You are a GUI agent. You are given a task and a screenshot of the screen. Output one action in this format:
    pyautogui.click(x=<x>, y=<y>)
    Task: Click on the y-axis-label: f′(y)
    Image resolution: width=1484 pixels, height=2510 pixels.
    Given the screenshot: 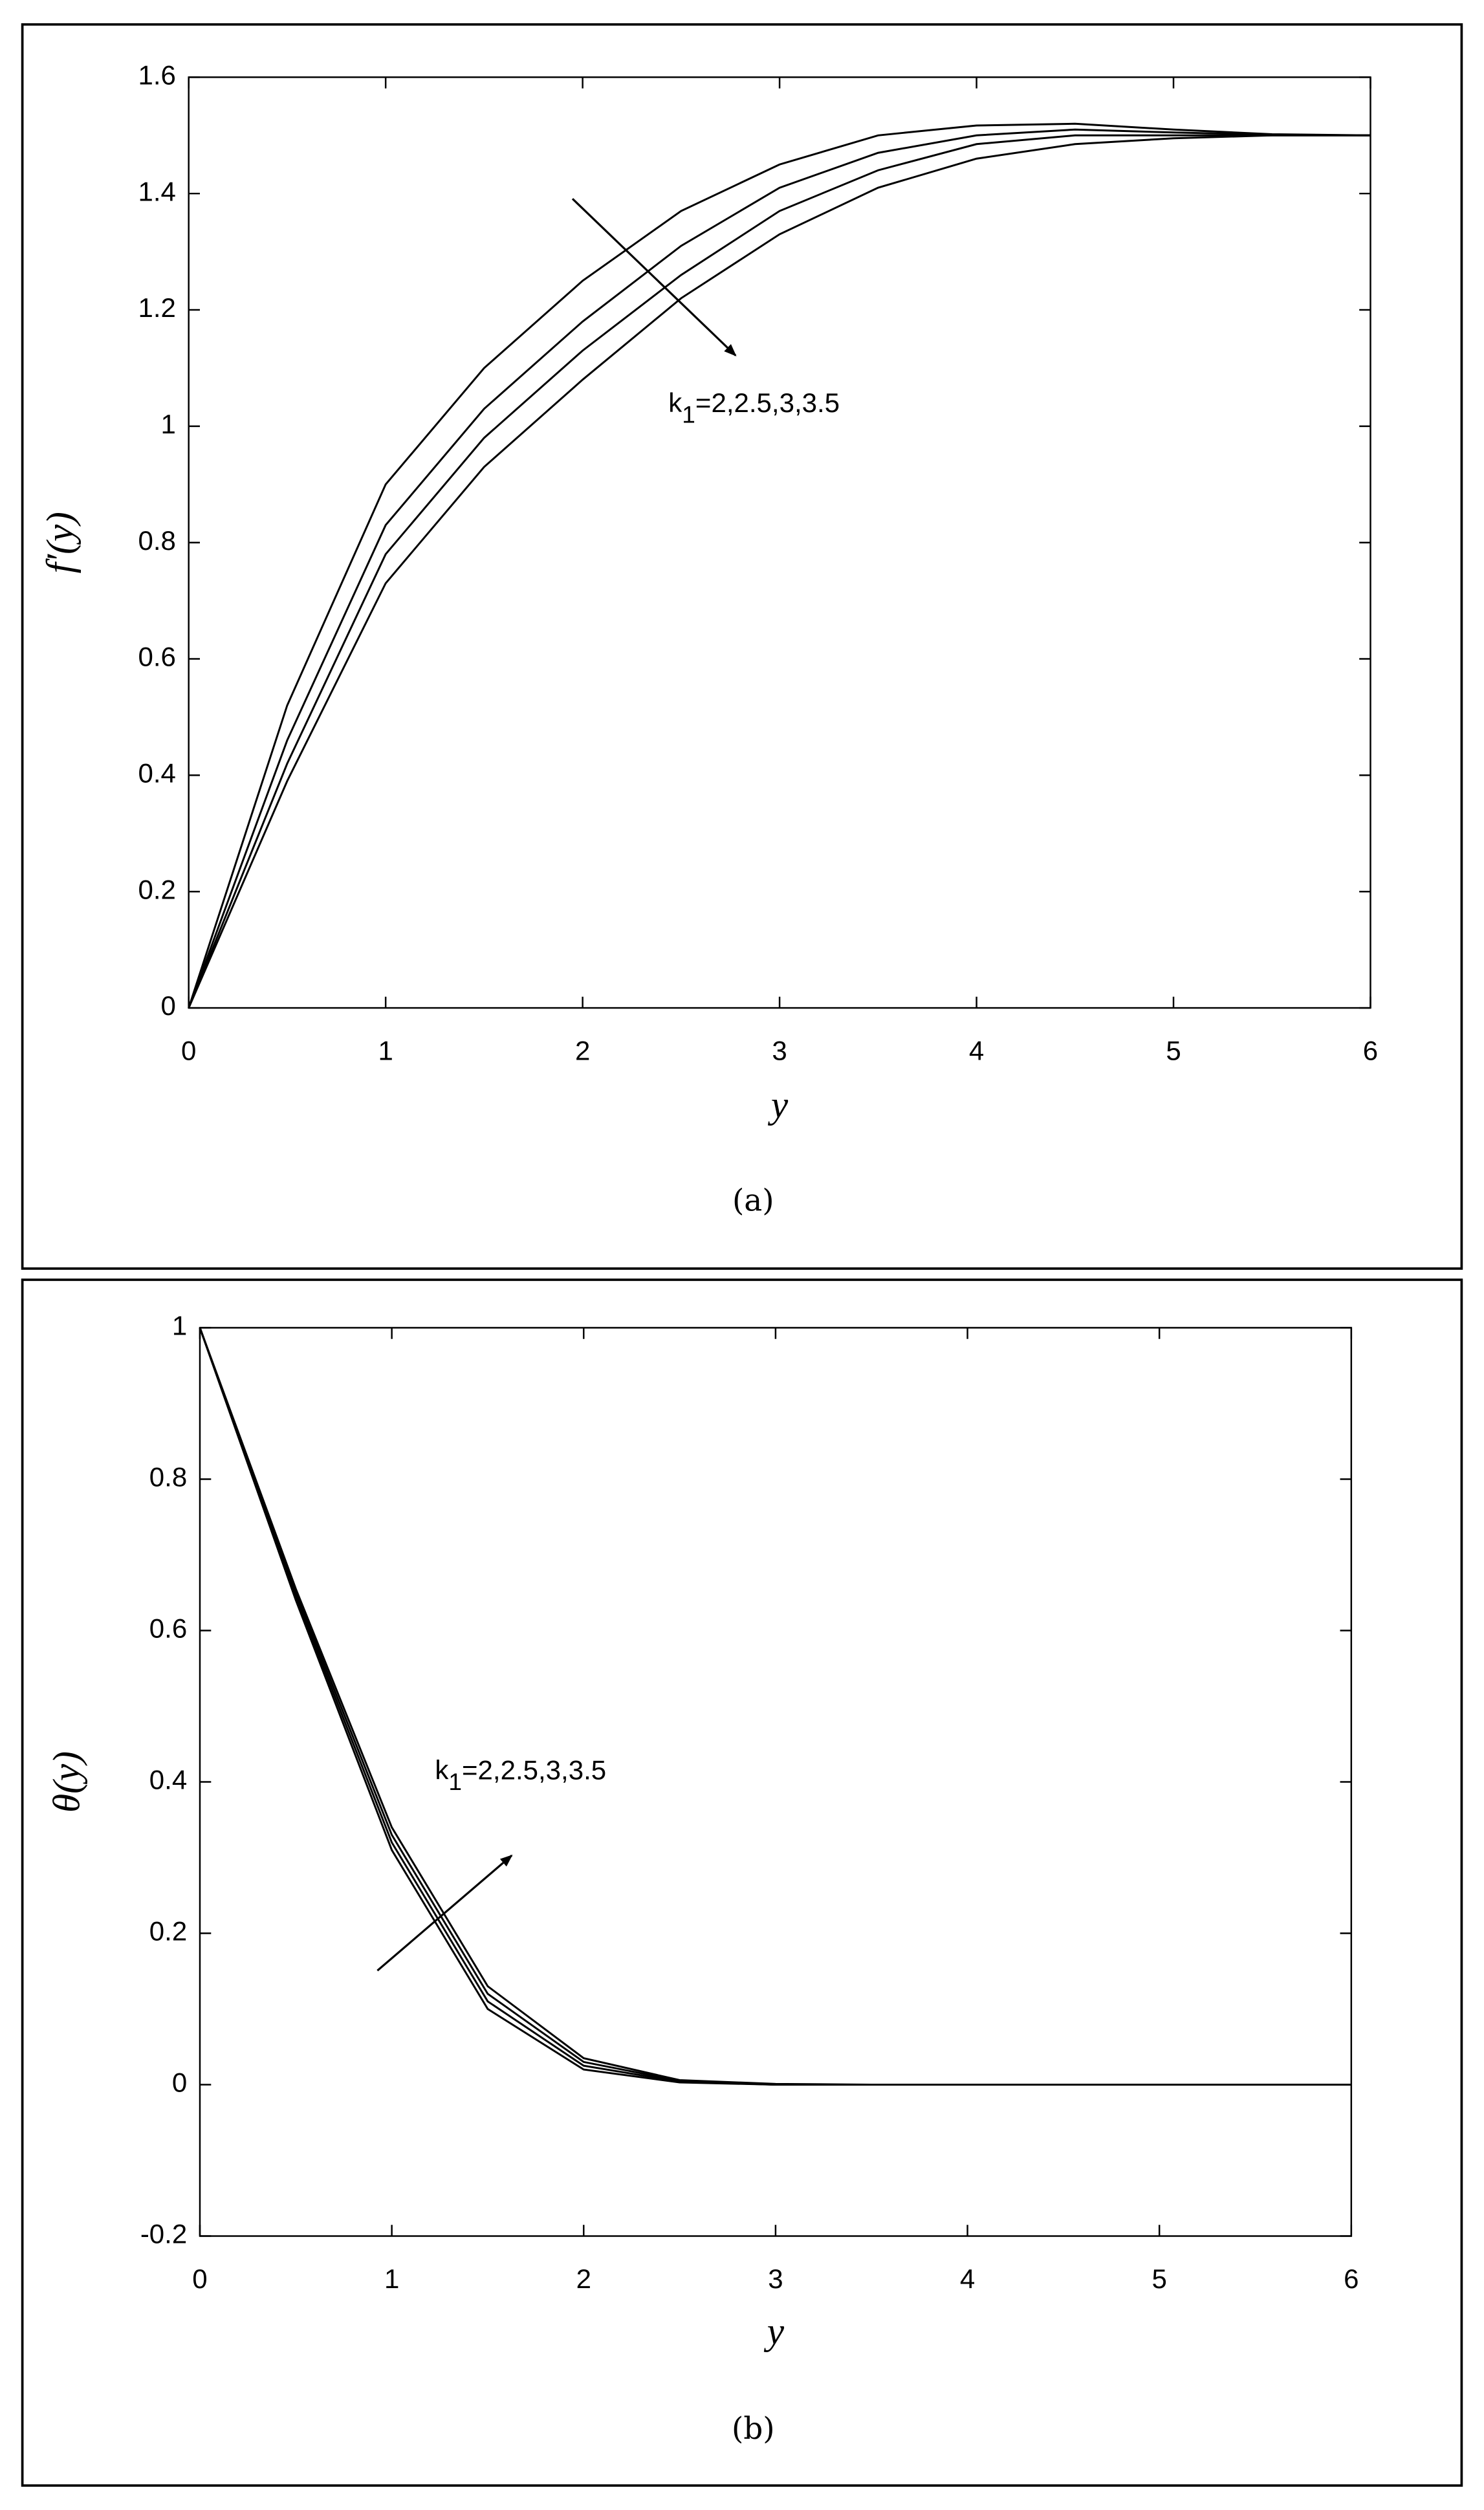 What is the action you would take?
    pyautogui.click(x=59, y=542)
    